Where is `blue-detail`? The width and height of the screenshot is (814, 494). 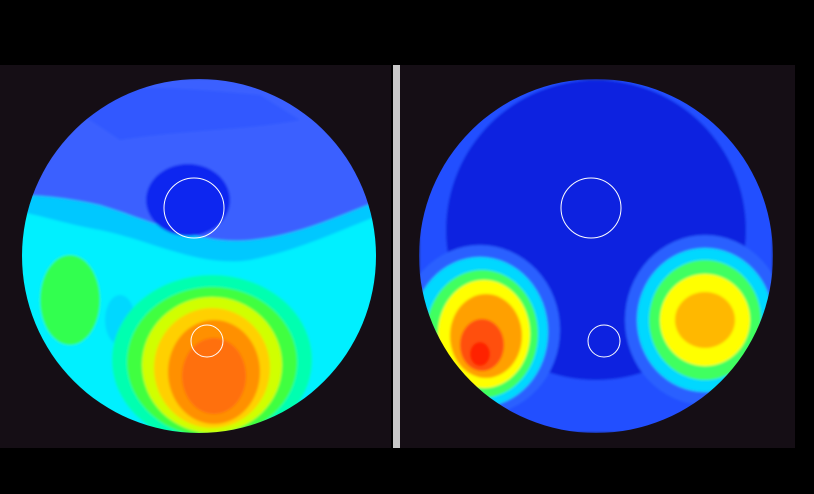
blue-detail is located at coordinates (180, 114).